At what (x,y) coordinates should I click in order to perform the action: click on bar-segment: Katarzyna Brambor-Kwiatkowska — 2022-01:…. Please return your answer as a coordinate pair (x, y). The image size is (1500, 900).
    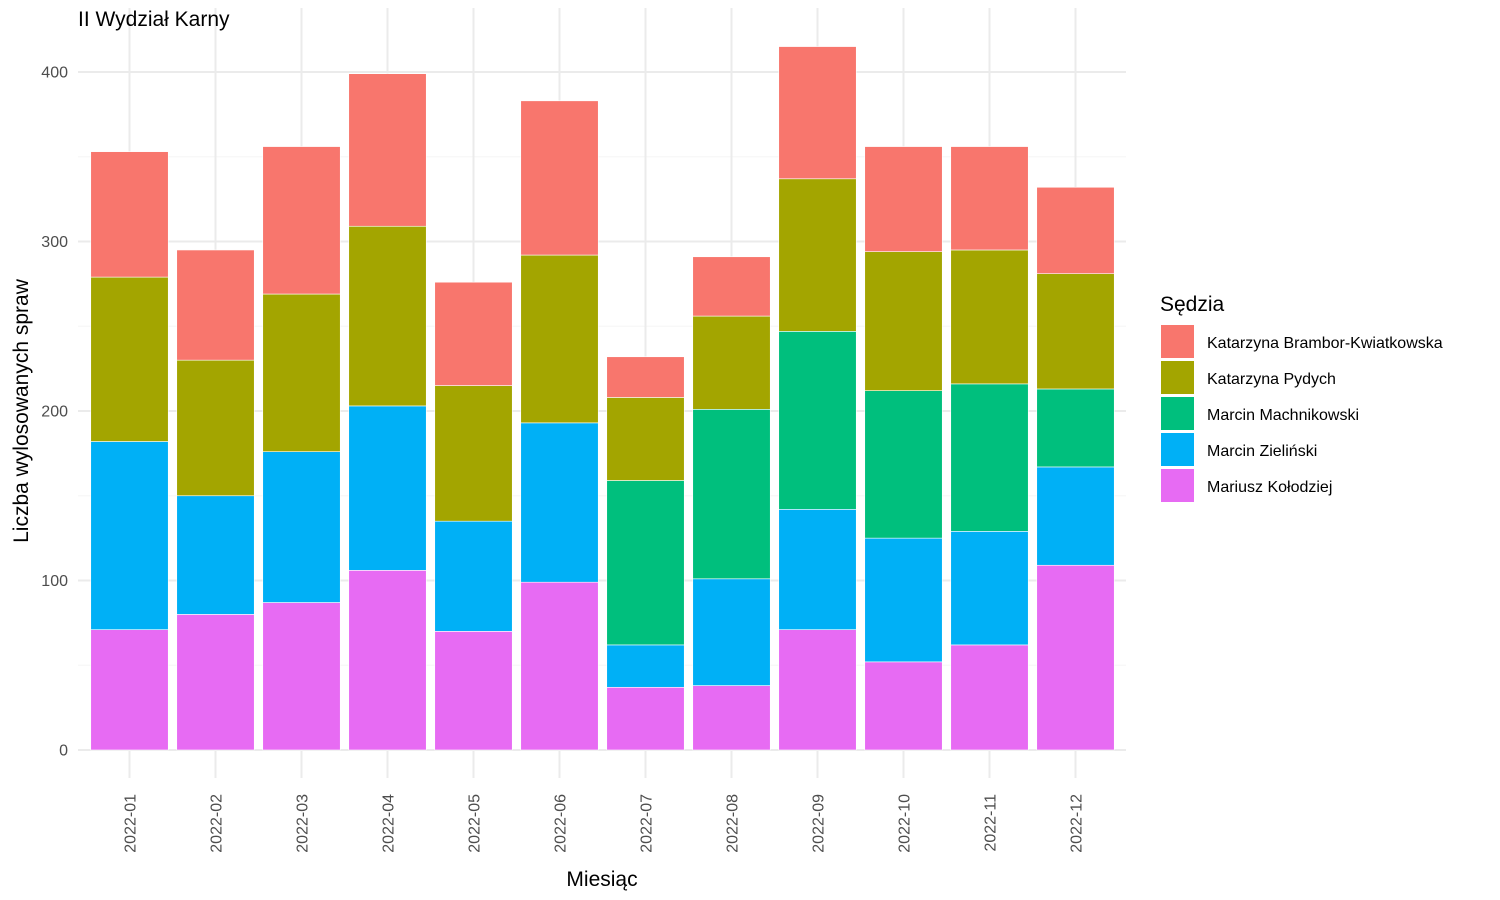
    Looking at the image, I should click on (129, 214).